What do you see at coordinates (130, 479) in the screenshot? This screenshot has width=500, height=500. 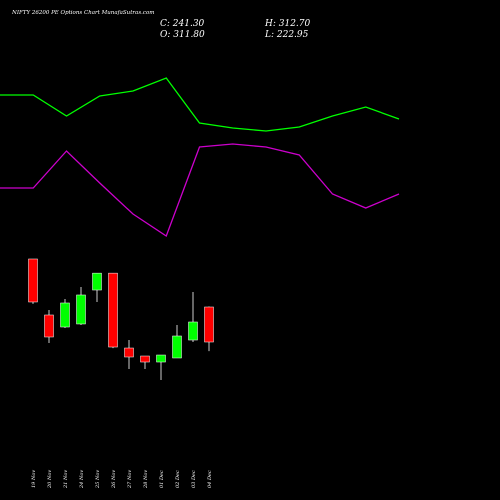 I see `x-tick-label: 27 Nov` at bounding box center [130, 479].